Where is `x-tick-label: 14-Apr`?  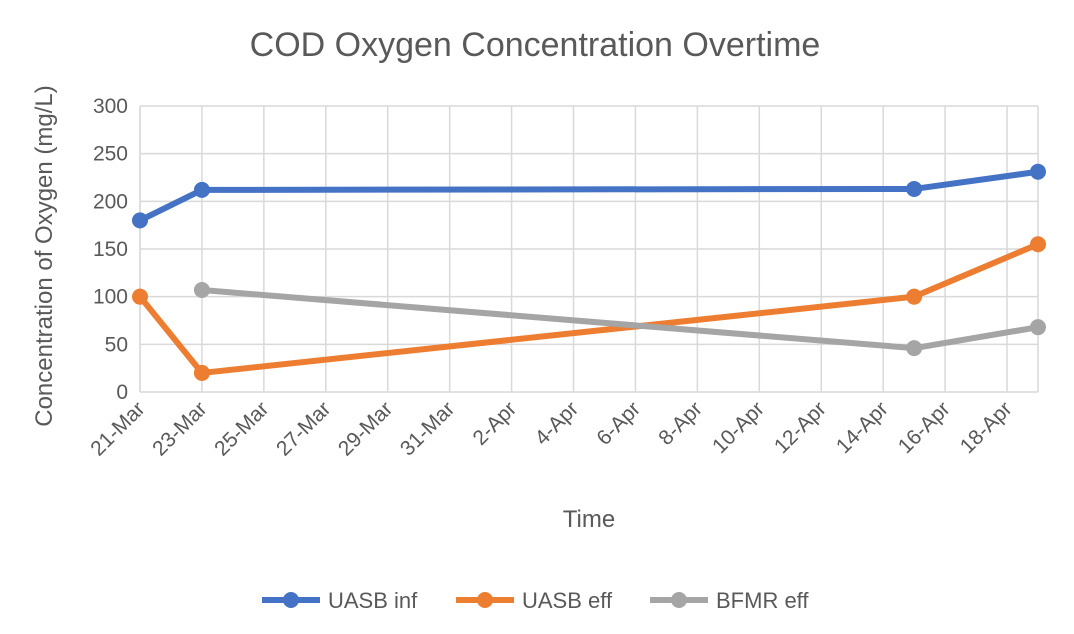
x-tick-label: 14-Apr is located at coordinates (862, 427).